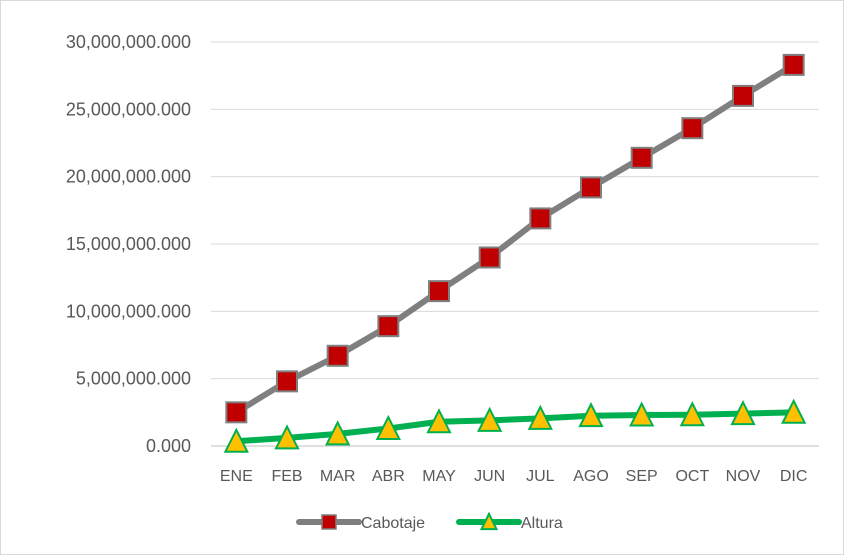 The image size is (844, 559). I want to click on y-tick-label: 30,000,000.000, so click(128, 42).